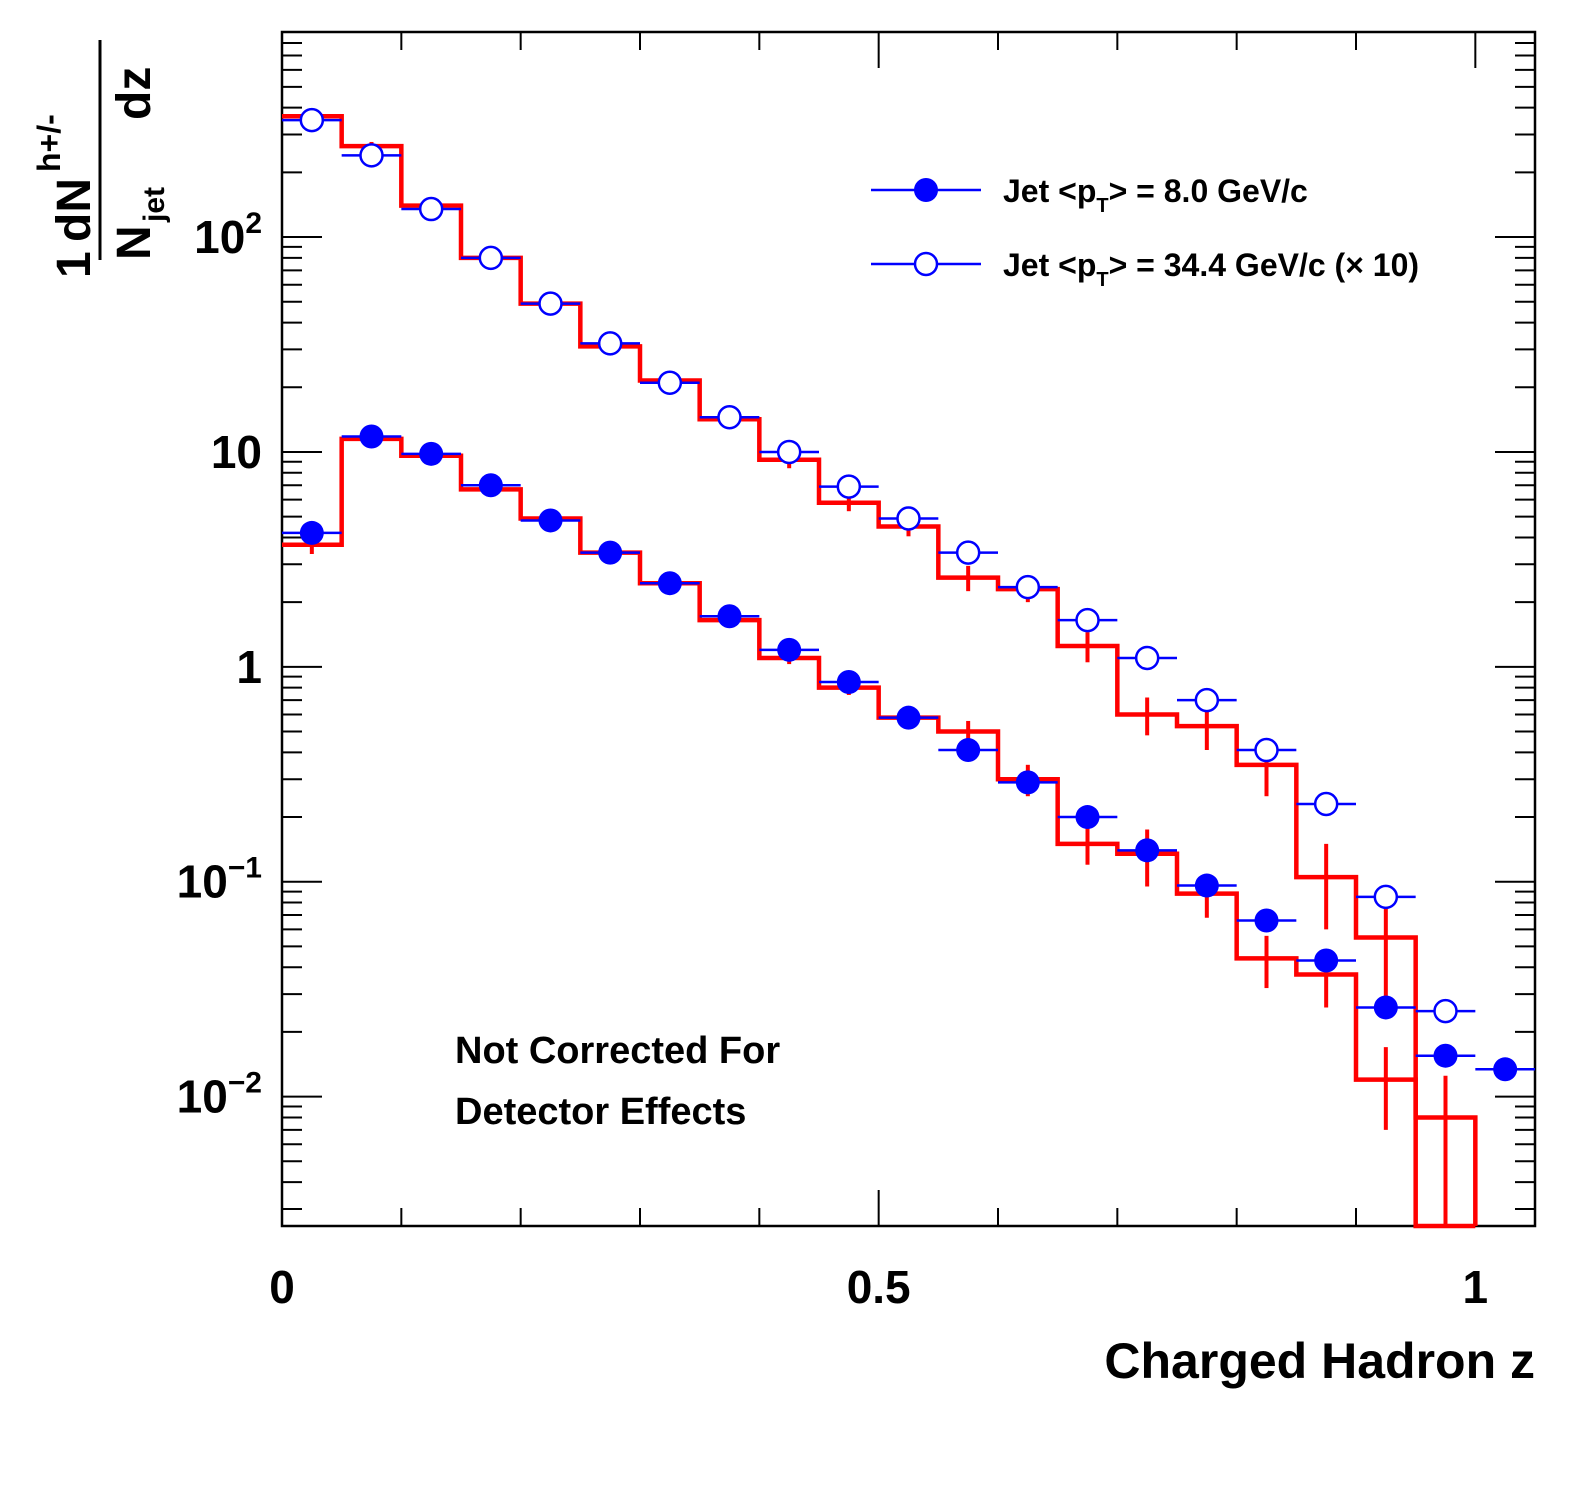 The width and height of the screenshot is (1575, 1503). I want to click on y-tick-label: 1, so click(249, 667).